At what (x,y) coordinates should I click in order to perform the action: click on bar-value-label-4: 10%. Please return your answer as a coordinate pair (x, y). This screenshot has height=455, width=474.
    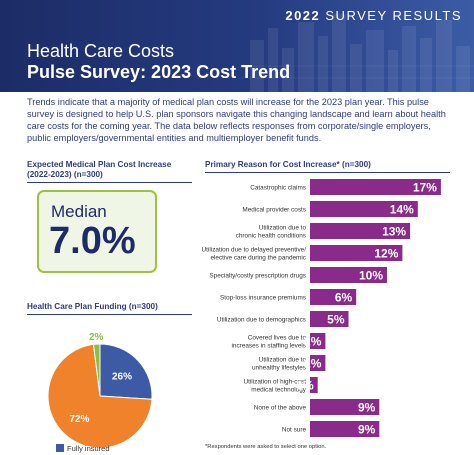
    Looking at the image, I should click on (371, 276).